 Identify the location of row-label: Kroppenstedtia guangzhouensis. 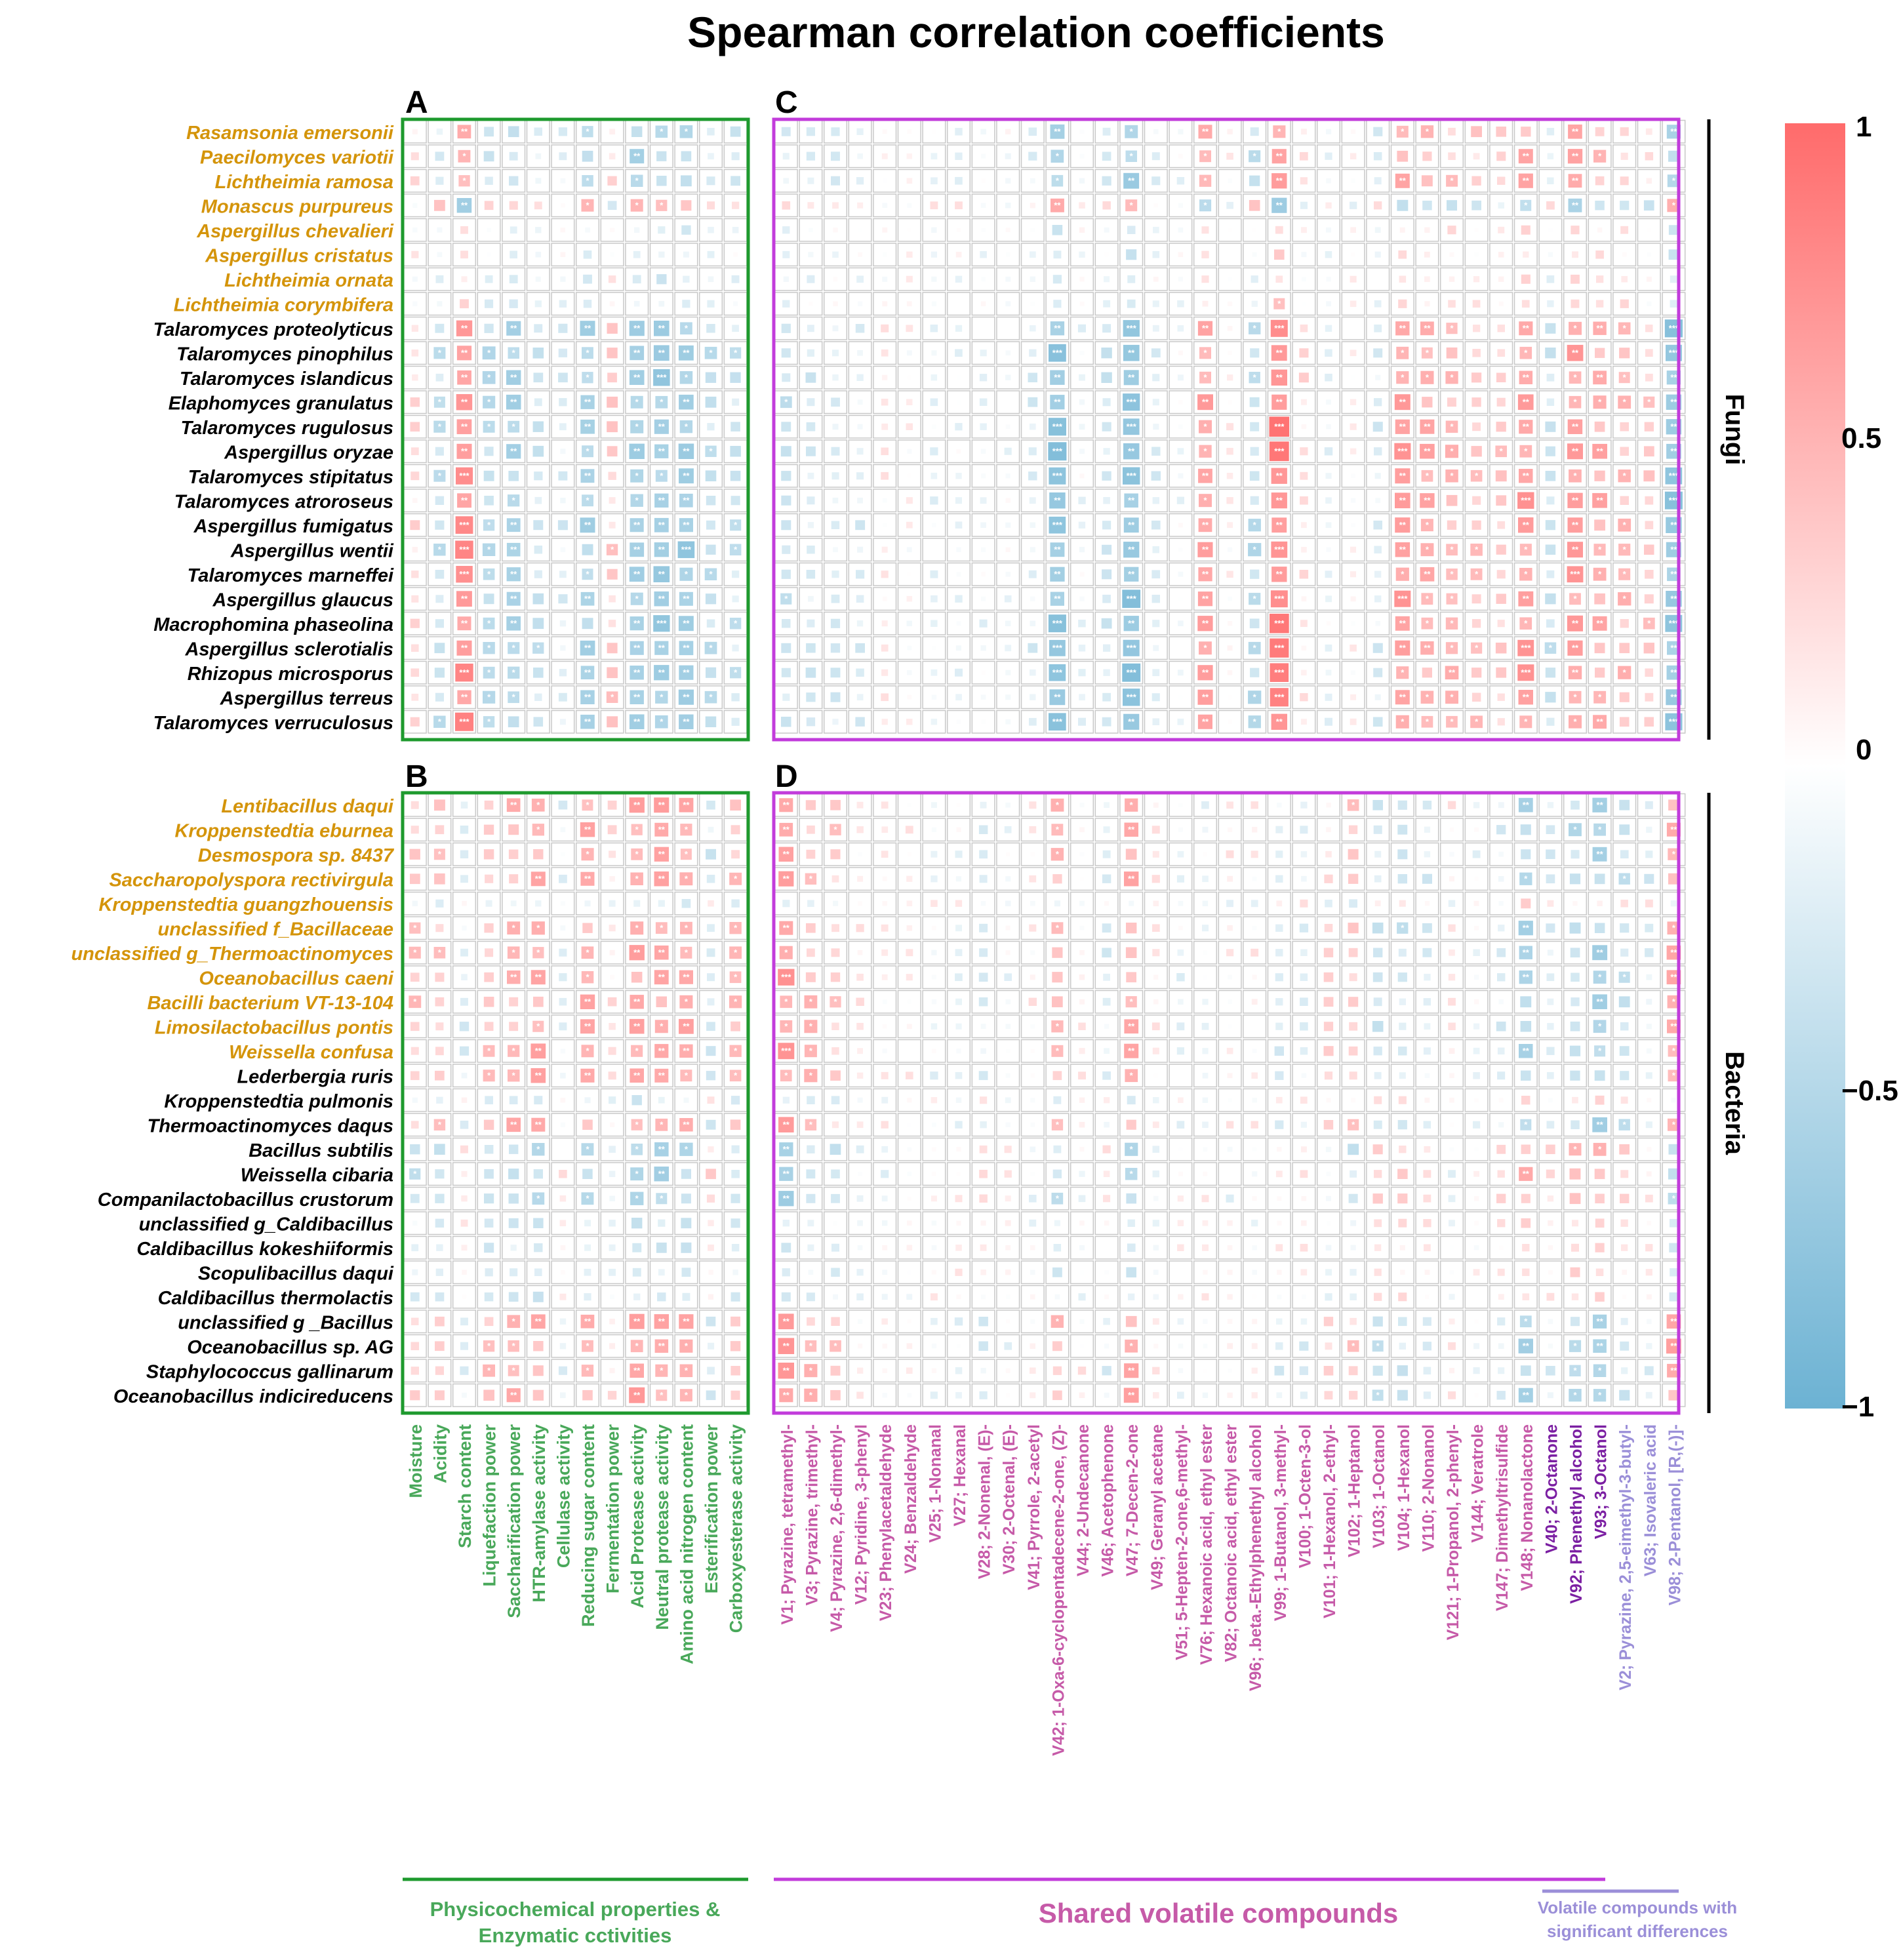
(245, 904).